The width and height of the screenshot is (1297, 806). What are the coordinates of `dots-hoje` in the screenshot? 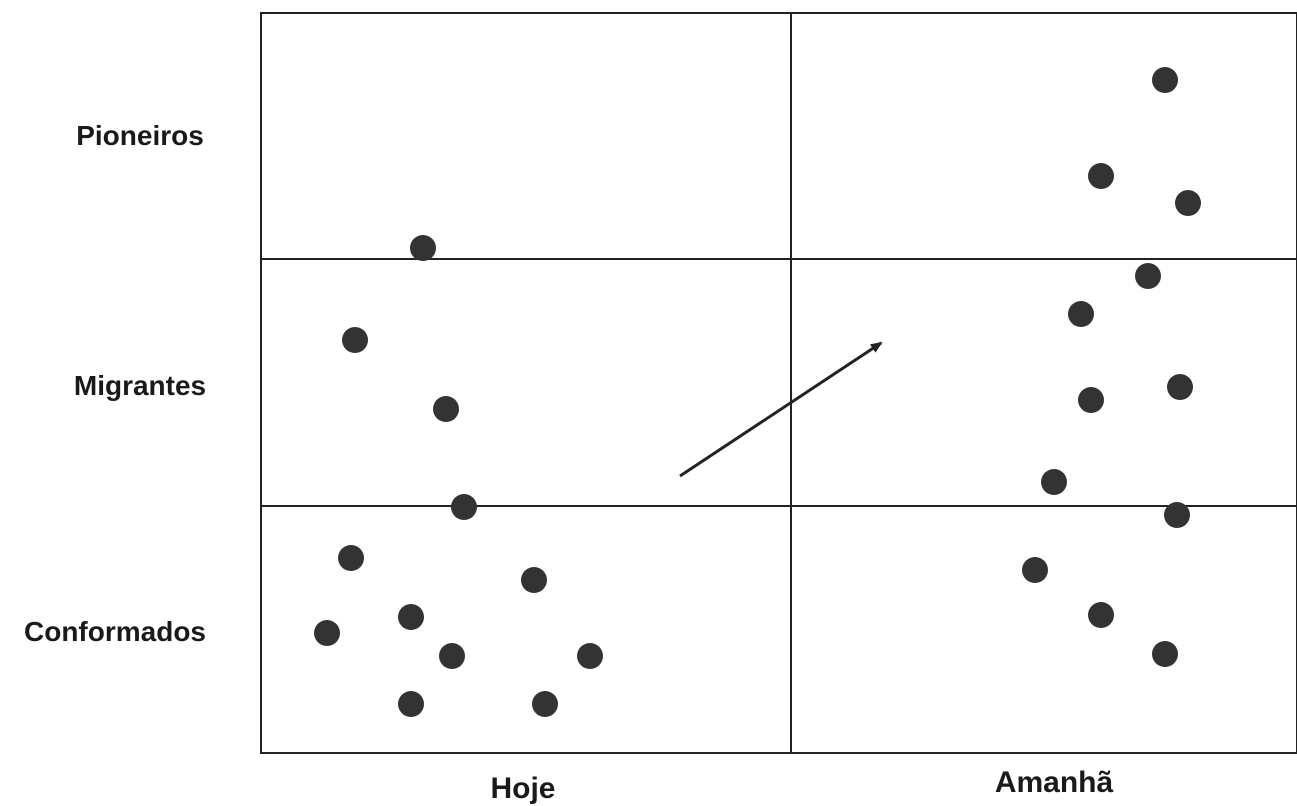 It's located at (458, 476).